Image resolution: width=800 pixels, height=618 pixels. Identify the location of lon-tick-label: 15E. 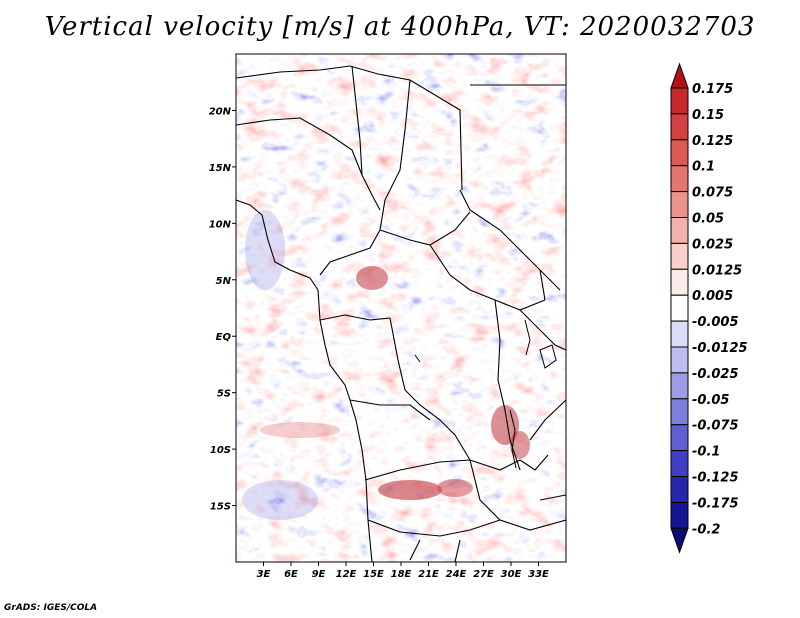
(373, 574).